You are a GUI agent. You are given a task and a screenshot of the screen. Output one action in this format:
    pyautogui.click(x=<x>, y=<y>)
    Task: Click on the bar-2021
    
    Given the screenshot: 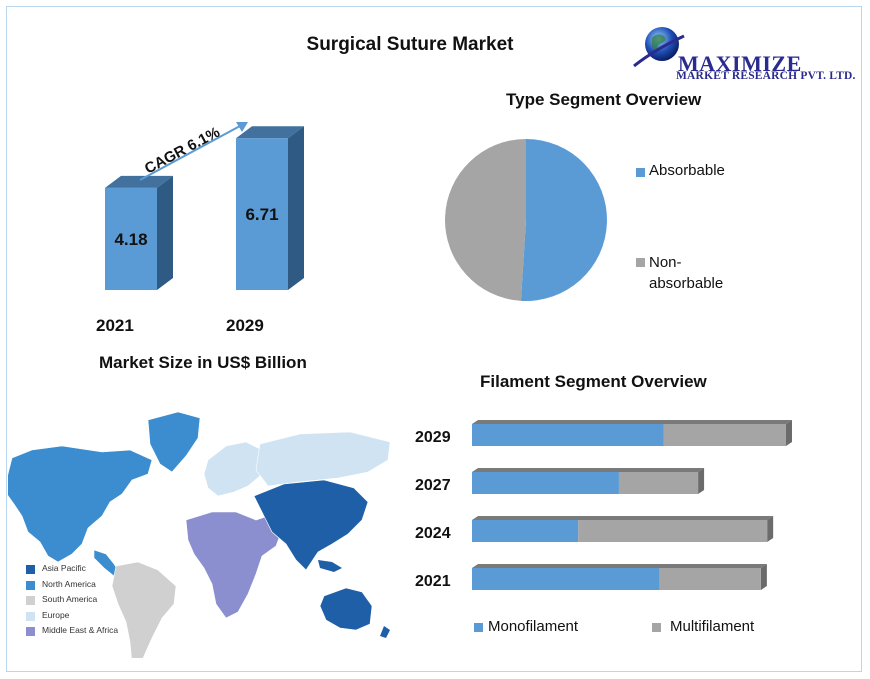 What is the action you would take?
    pyautogui.click(x=131, y=238)
    